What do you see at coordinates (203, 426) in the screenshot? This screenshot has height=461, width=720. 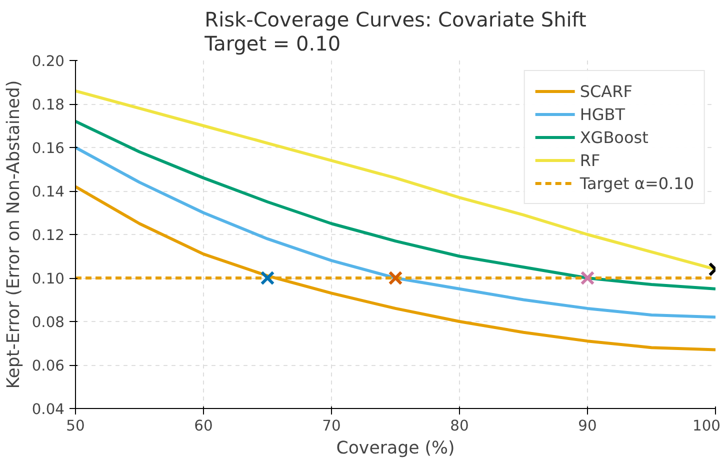 I see `x-tick-label: 60` at bounding box center [203, 426].